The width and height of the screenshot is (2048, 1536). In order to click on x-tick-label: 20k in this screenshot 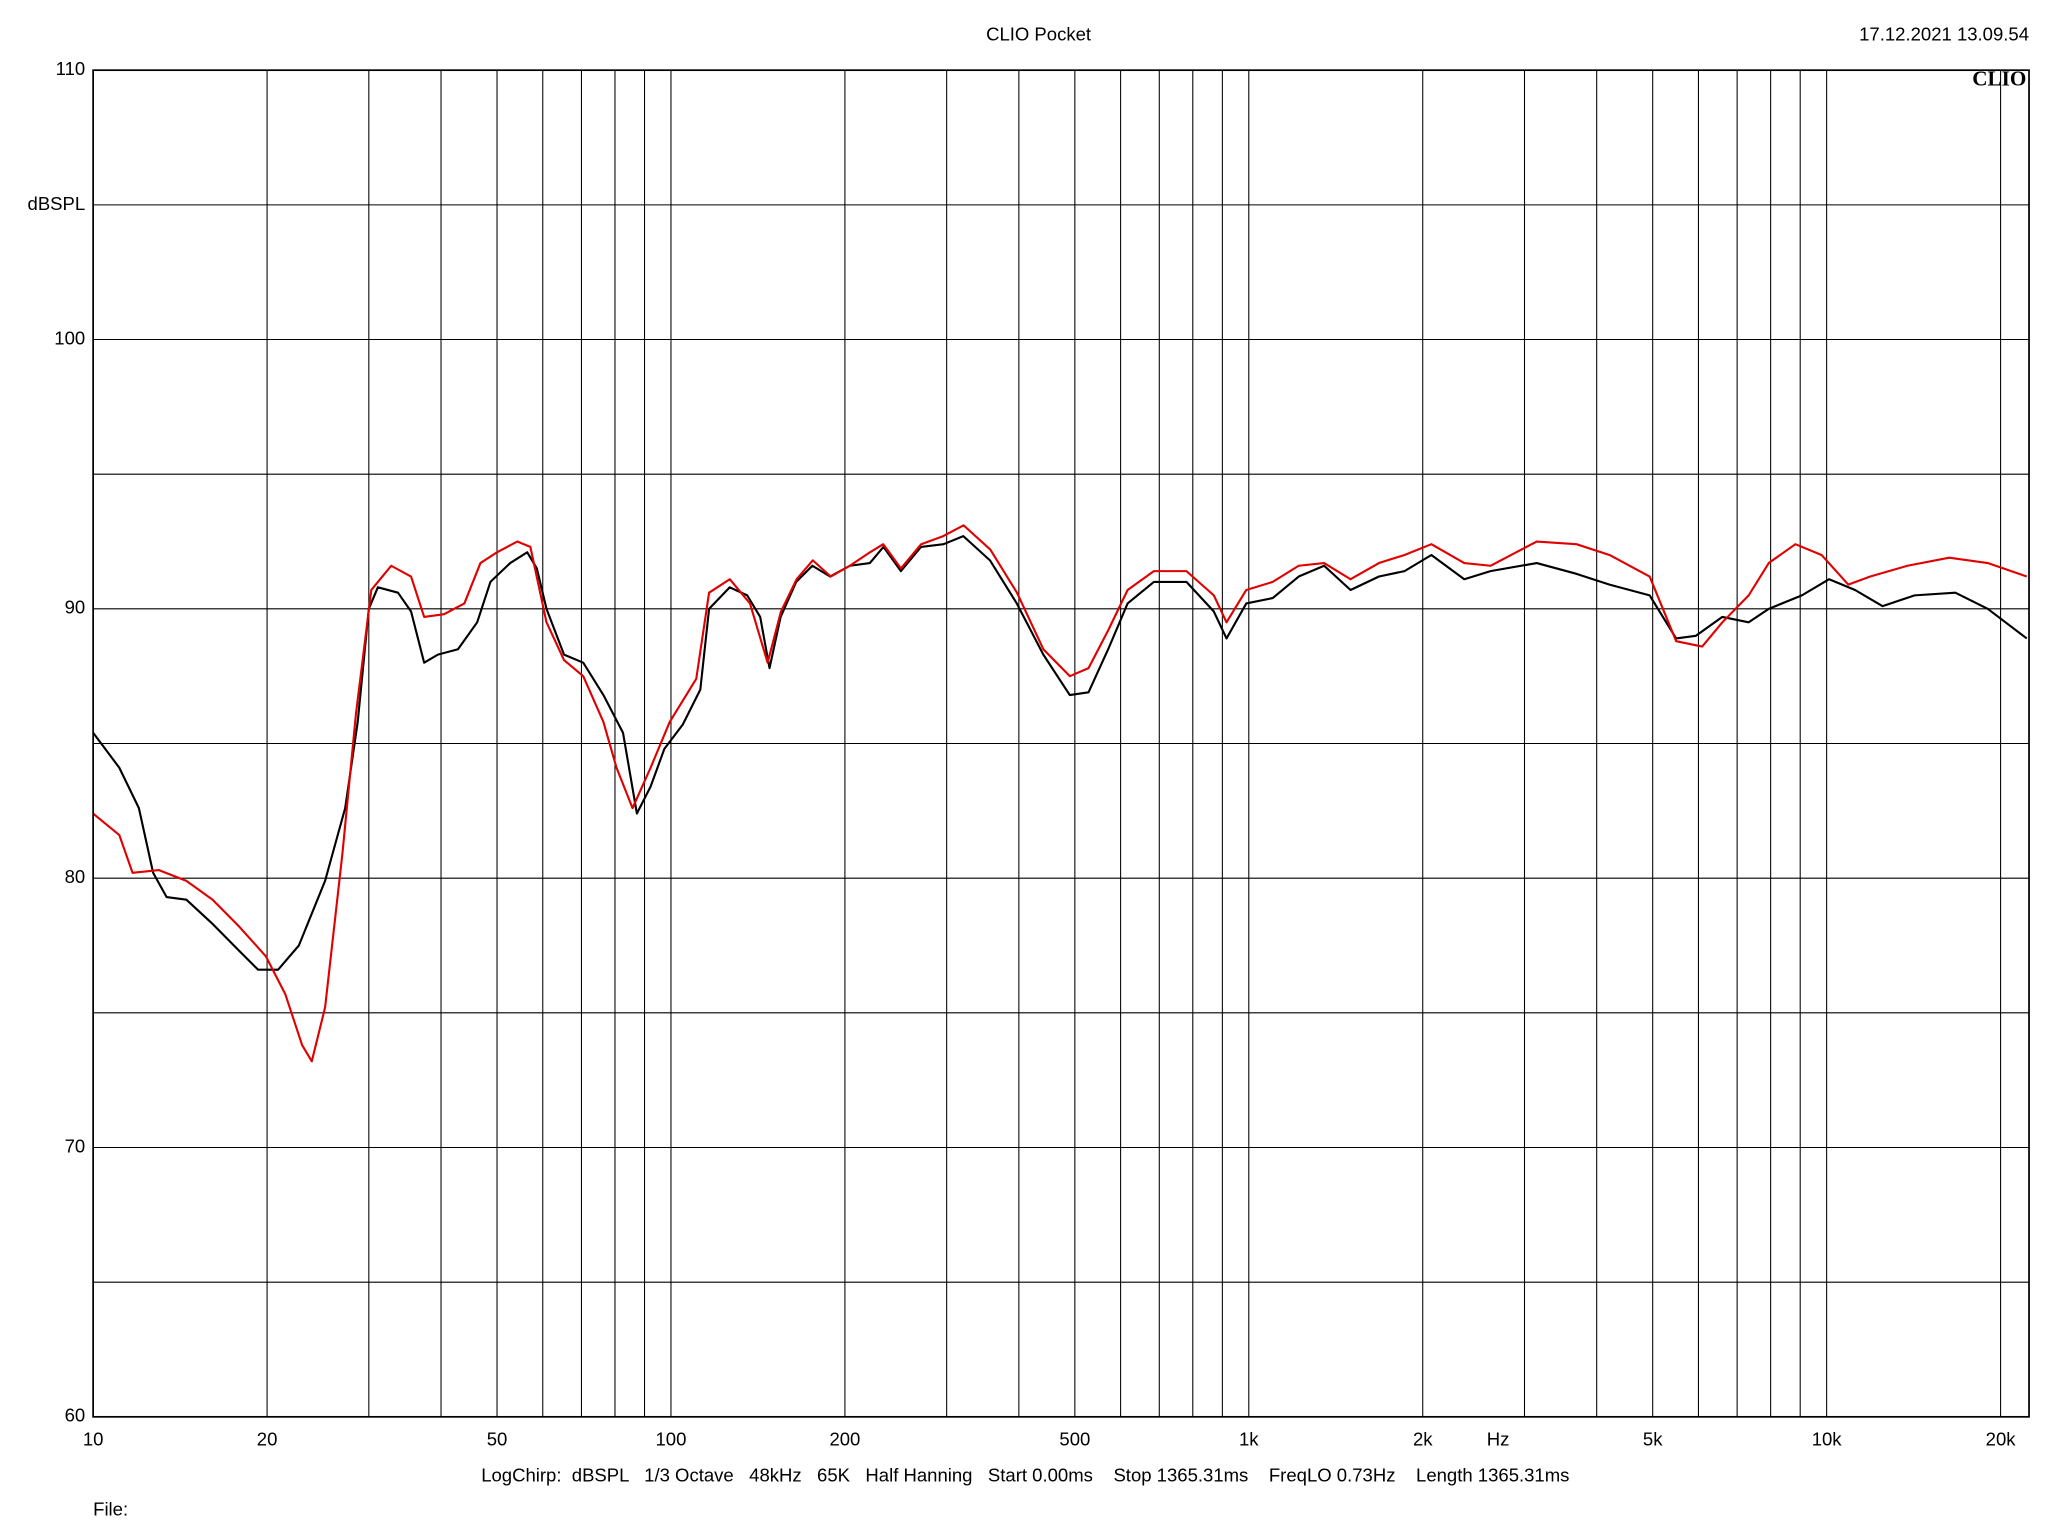, I will do `click(2001, 1439)`.